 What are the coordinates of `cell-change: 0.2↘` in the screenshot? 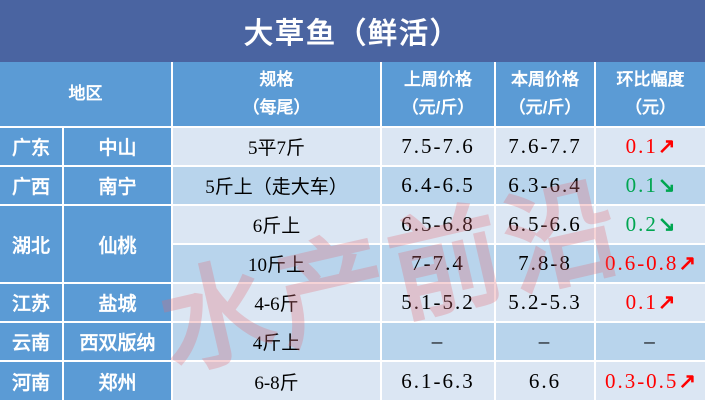 It's located at (649, 224).